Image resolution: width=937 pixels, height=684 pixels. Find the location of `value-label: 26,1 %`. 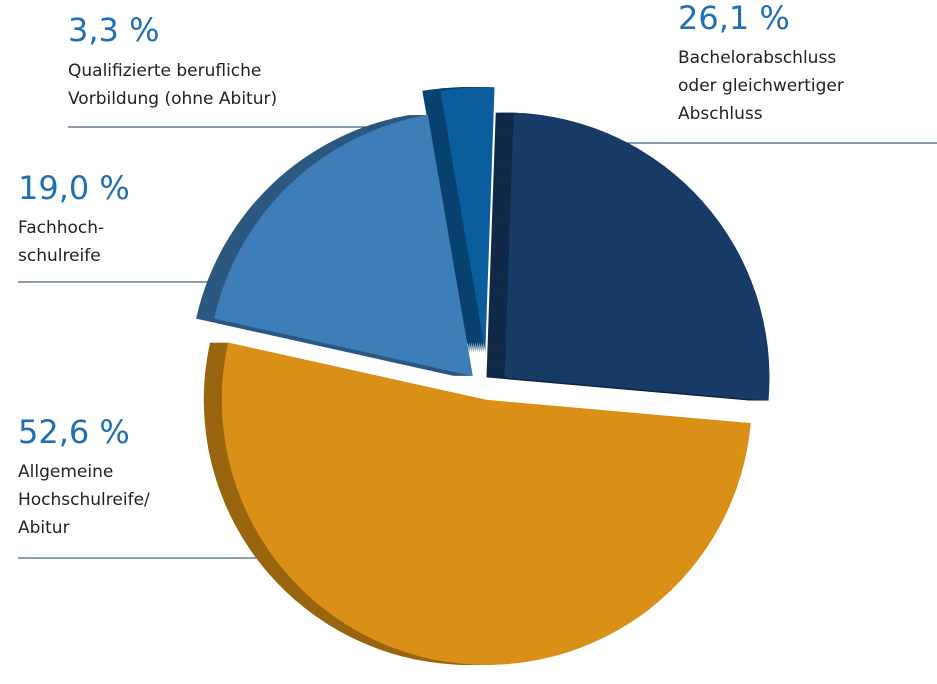

value-label: 26,1 % is located at coordinates (734, 18).